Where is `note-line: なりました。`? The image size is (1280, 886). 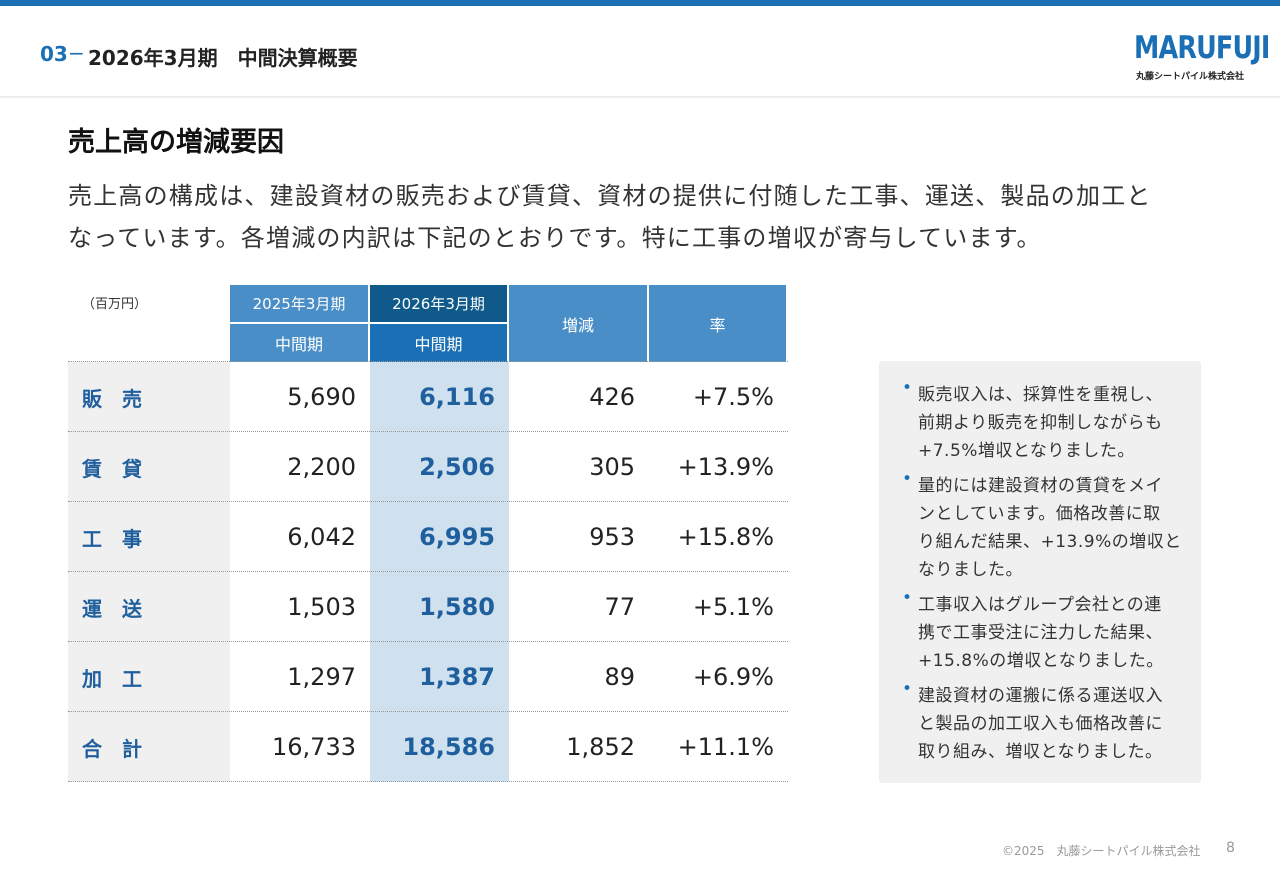 note-line: なりました。 is located at coordinates (970, 570).